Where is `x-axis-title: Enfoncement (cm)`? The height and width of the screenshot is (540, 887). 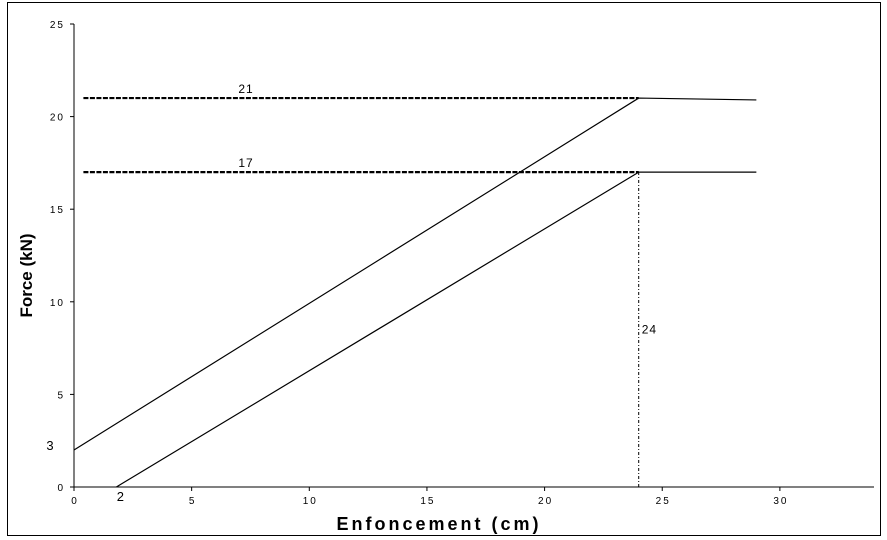
x-axis-title: Enfoncement (cm) is located at coordinates (438, 524).